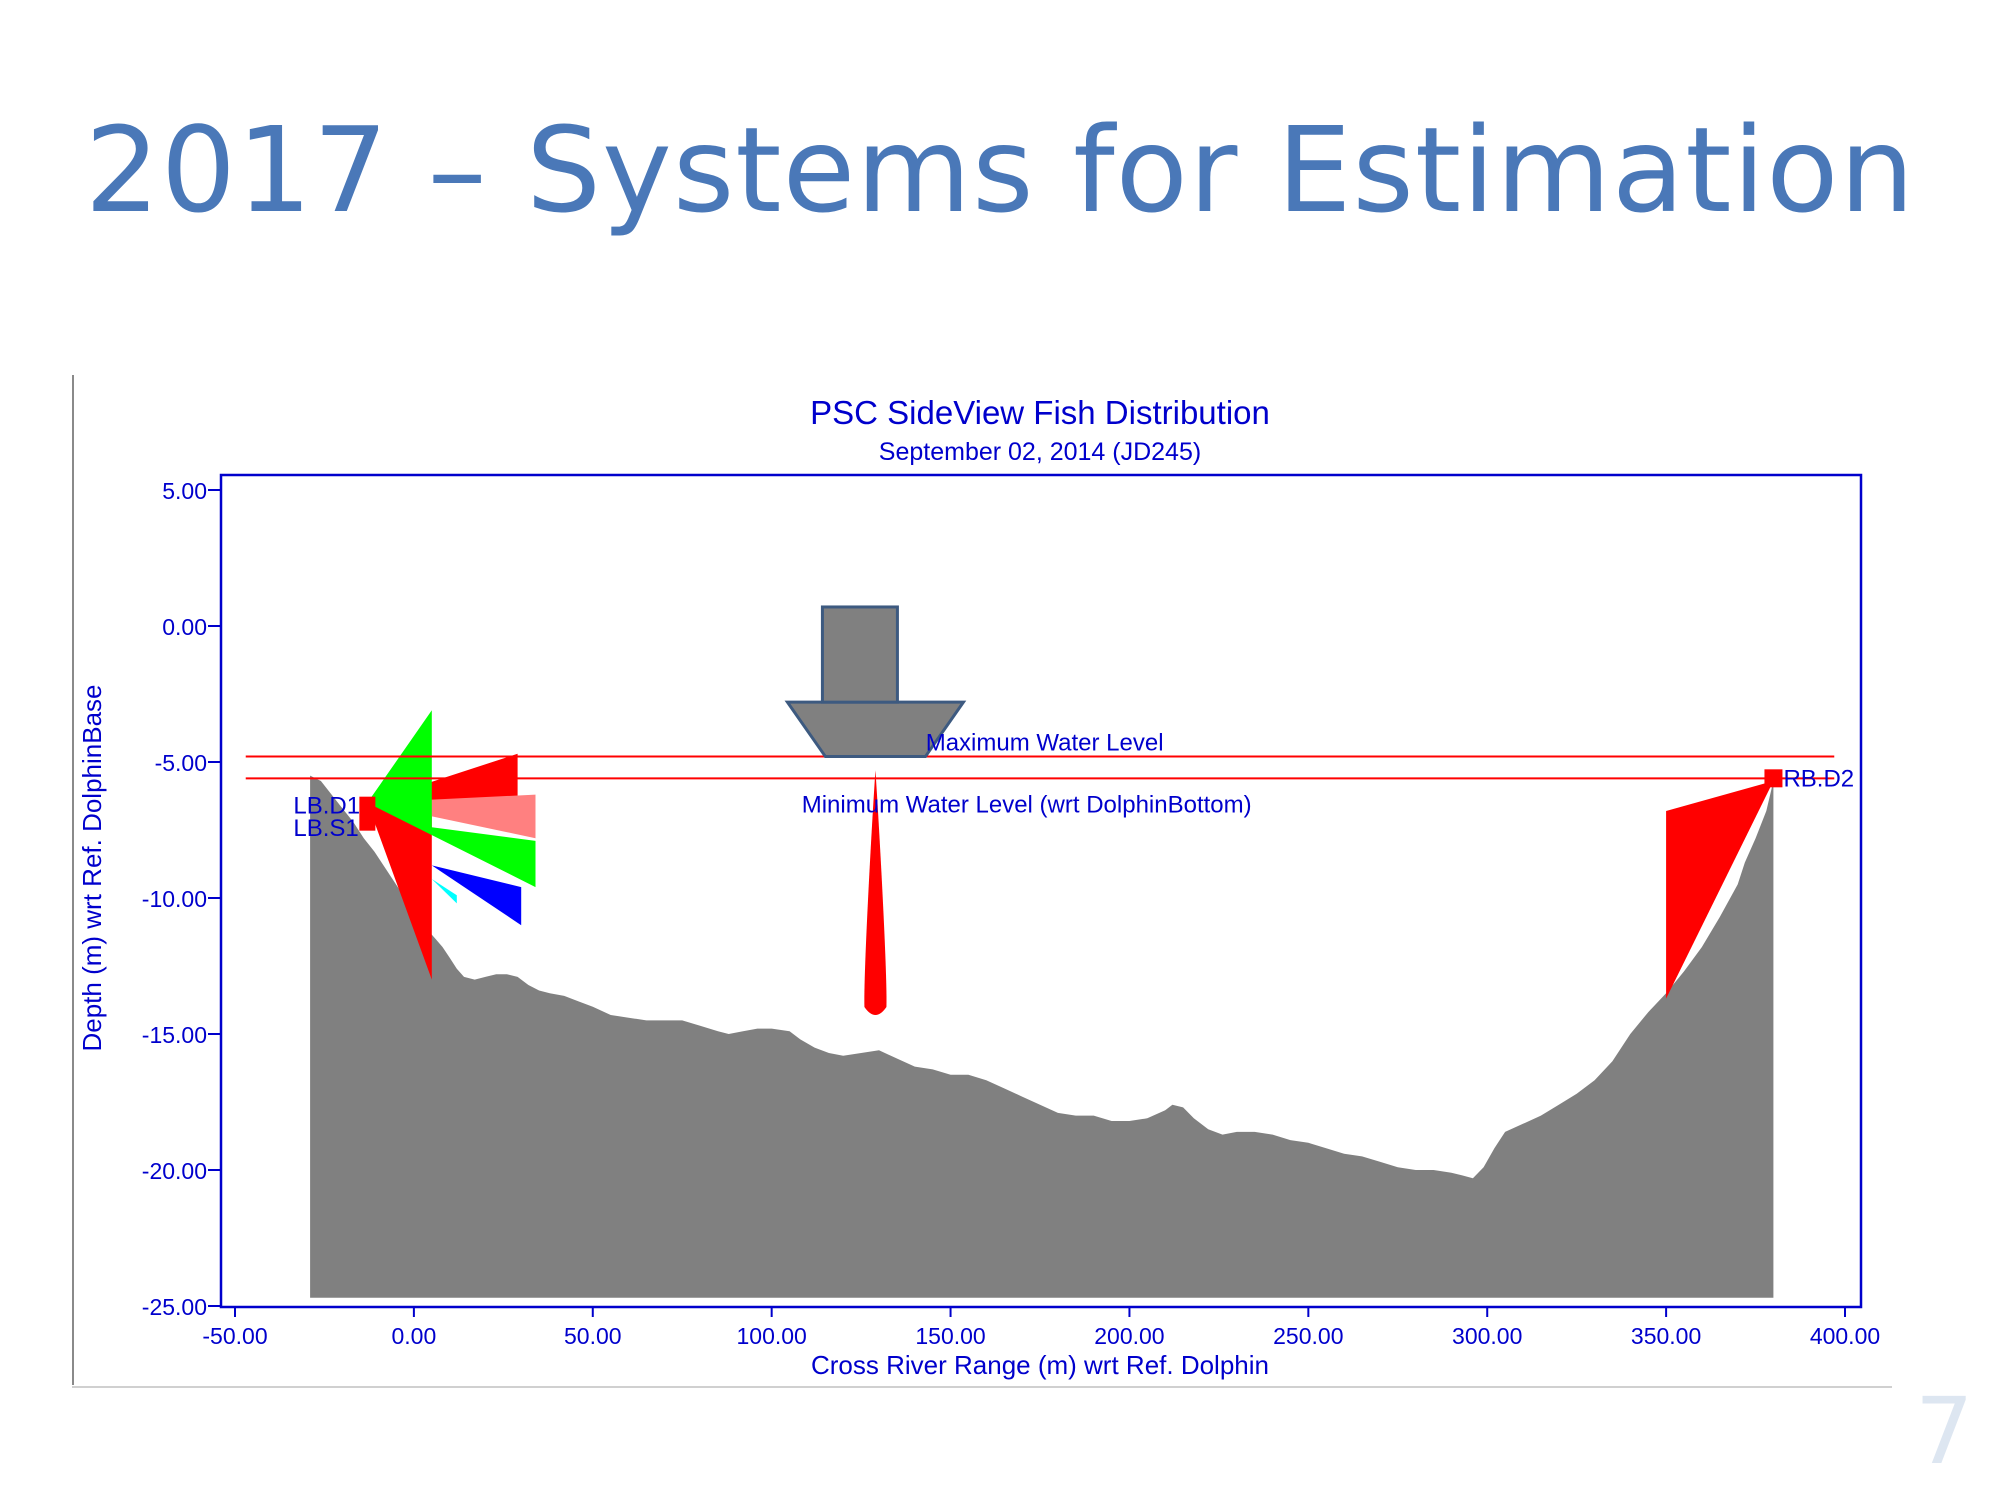 The image size is (2000, 1500). What do you see at coordinates (174, 1035) in the screenshot?
I see `y-tick-label: -15.00` at bounding box center [174, 1035].